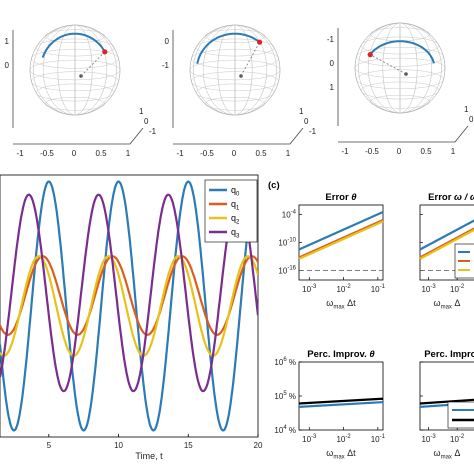 The width and height of the screenshot is (474, 474). I want to click on x-tick-label: 10, so click(118, 445).